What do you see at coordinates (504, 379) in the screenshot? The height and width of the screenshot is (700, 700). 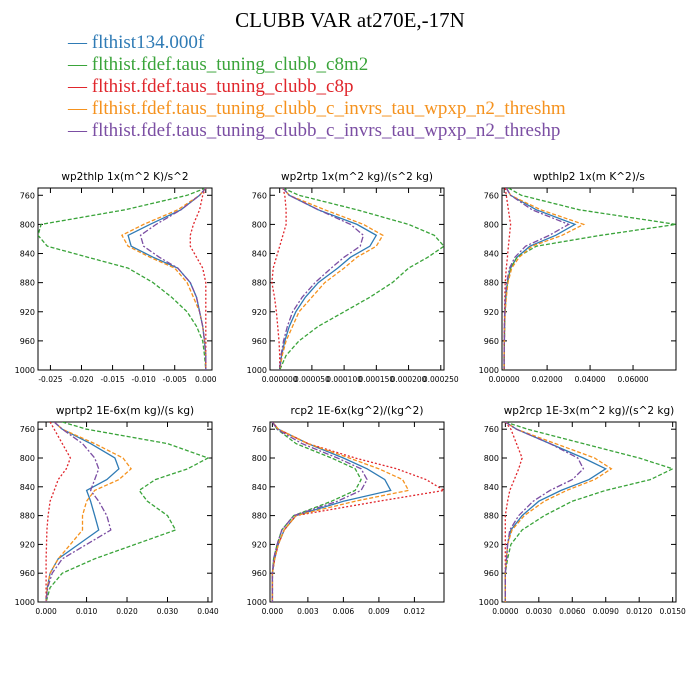 I see `x-tick-label: 0.00000` at bounding box center [504, 379].